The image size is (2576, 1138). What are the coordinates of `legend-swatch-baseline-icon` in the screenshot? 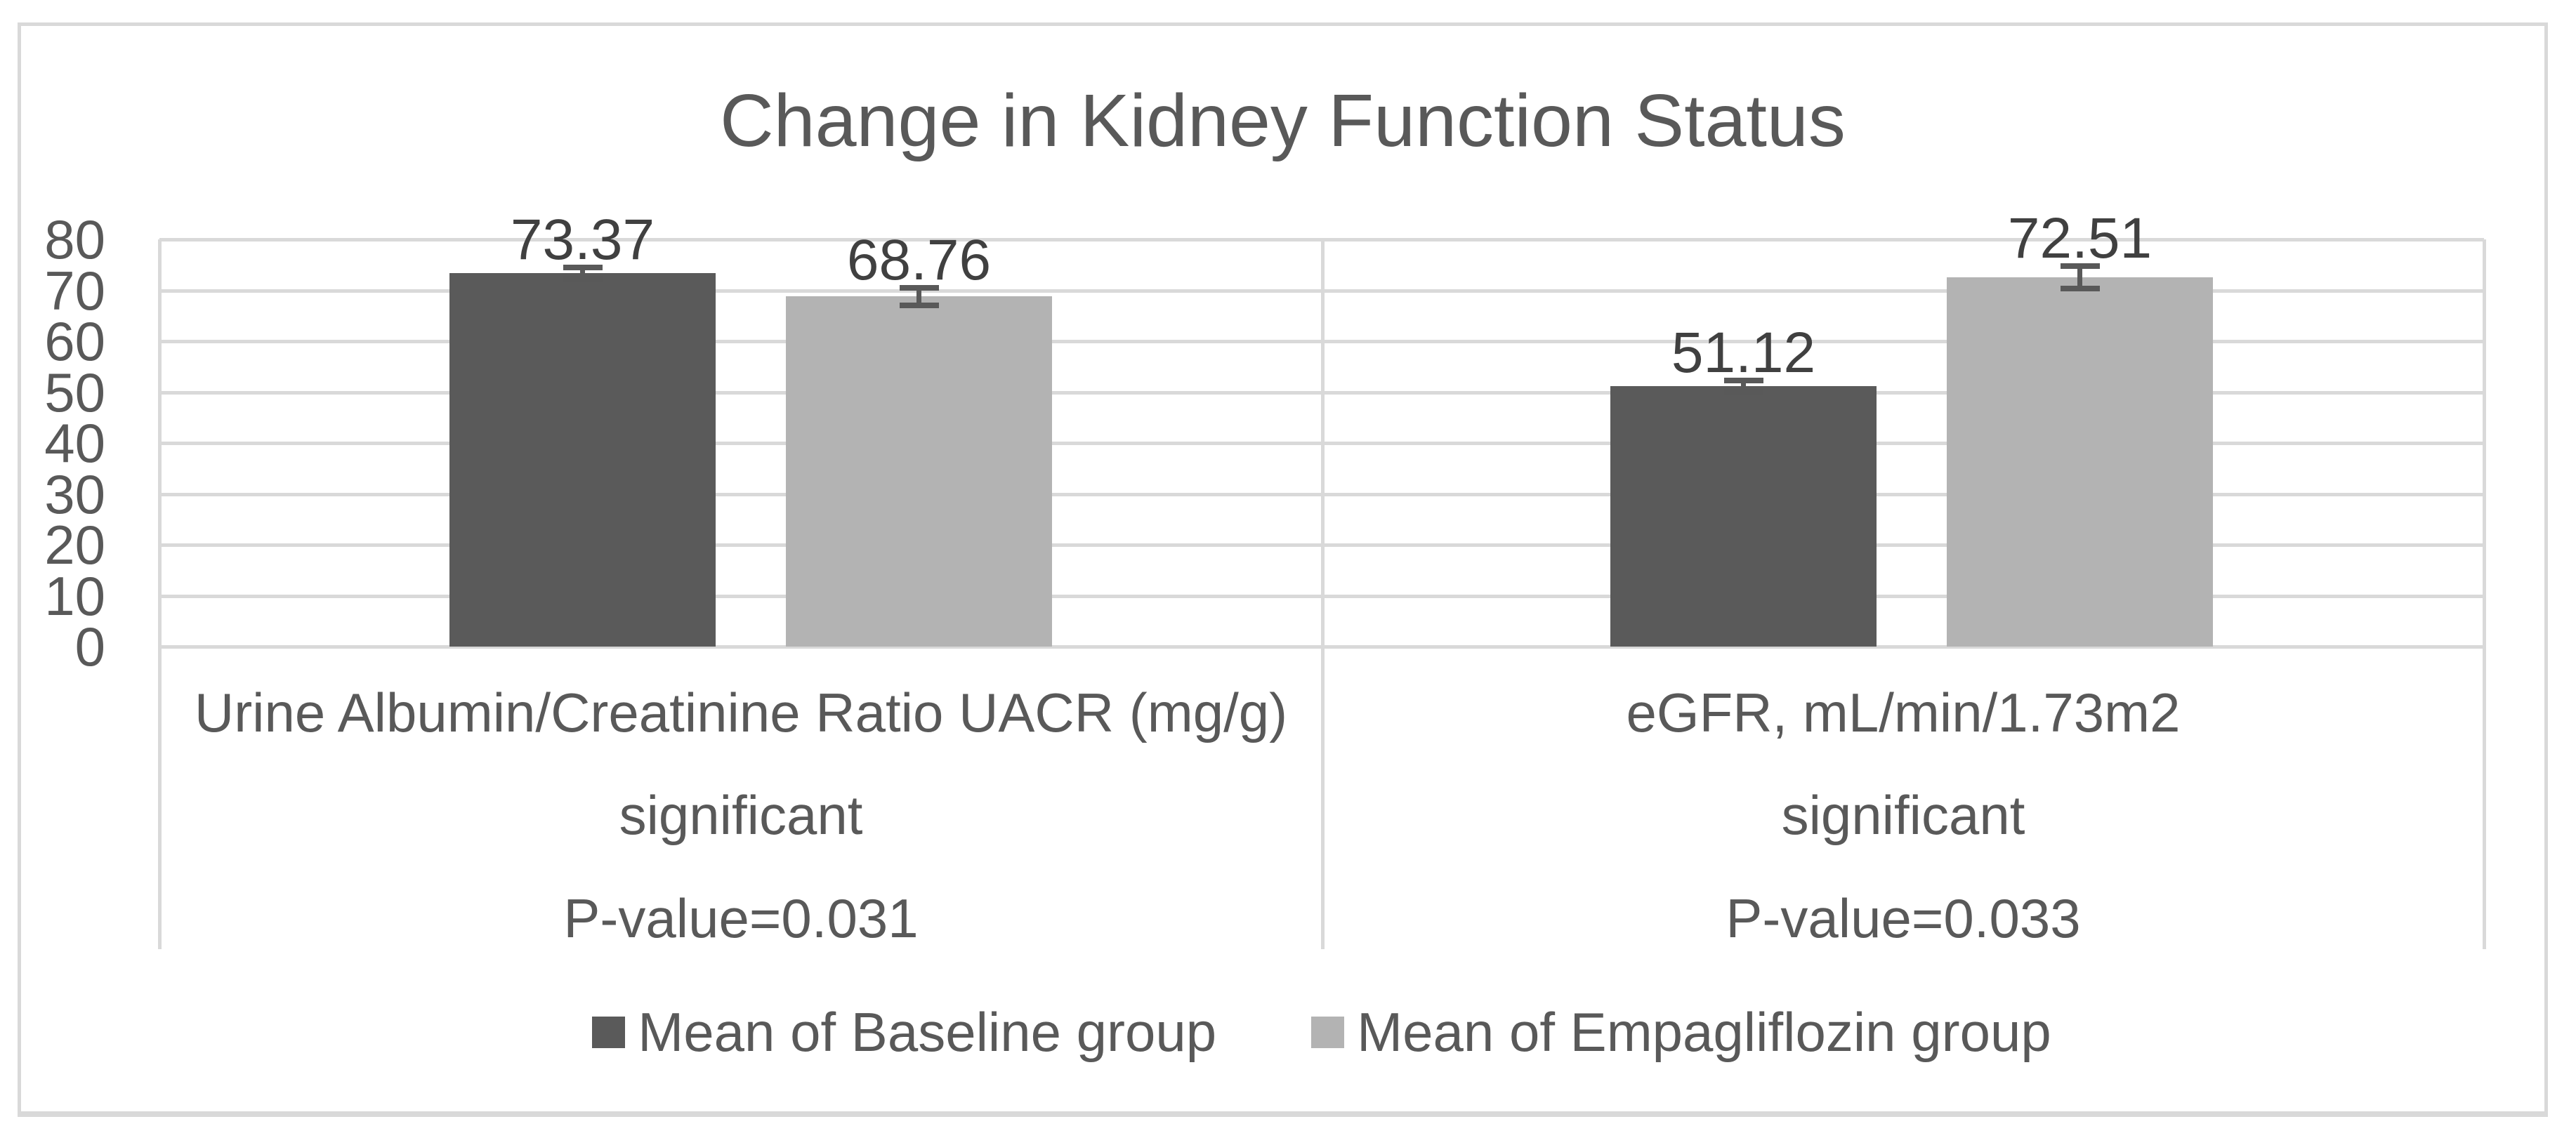 It's located at (609, 1032).